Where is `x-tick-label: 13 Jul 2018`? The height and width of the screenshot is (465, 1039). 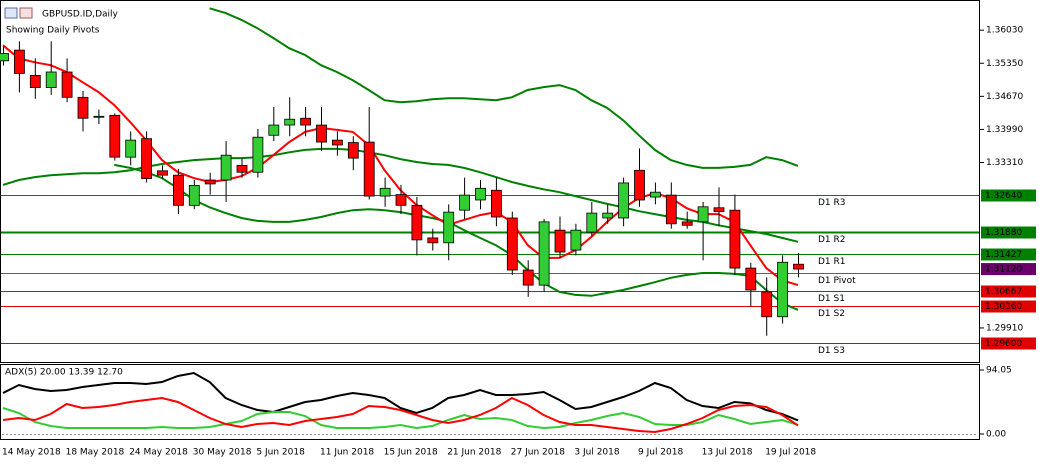 x-tick-label: 13 Jul 2018 is located at coordinates (727, 453).